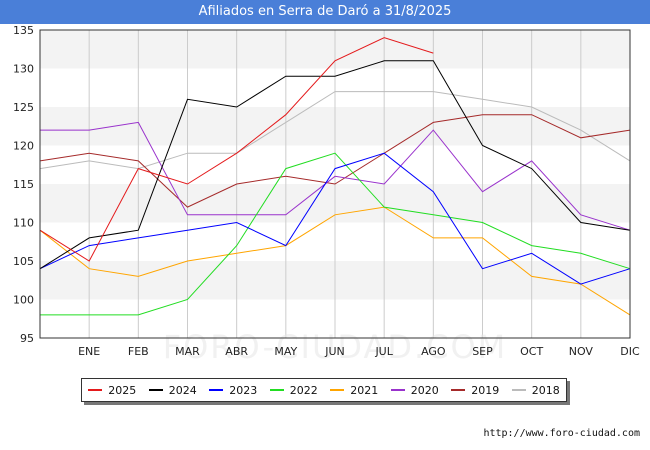  I want to click on x-axis-ticks: ENE FEB MAR ABR MAY JUN JUL AGO SEP OCT NOV DIC, so click(359, 351).